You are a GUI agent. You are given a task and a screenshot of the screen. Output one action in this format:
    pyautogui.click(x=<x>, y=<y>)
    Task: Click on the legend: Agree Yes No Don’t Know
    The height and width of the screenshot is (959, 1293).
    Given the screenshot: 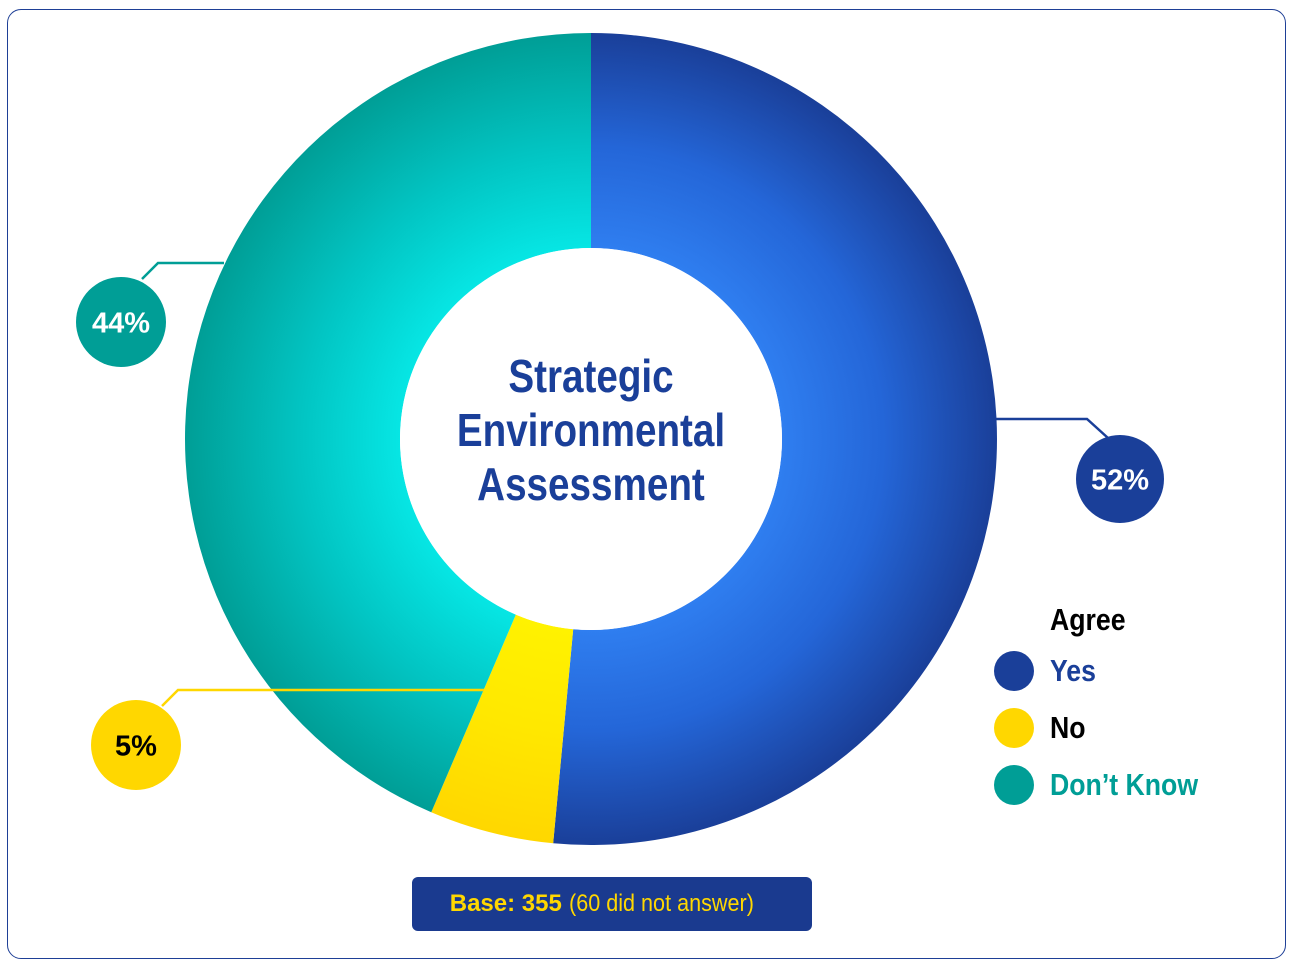 What is the action you would take?
    pyautogui.click(x=1139, y=705)
    